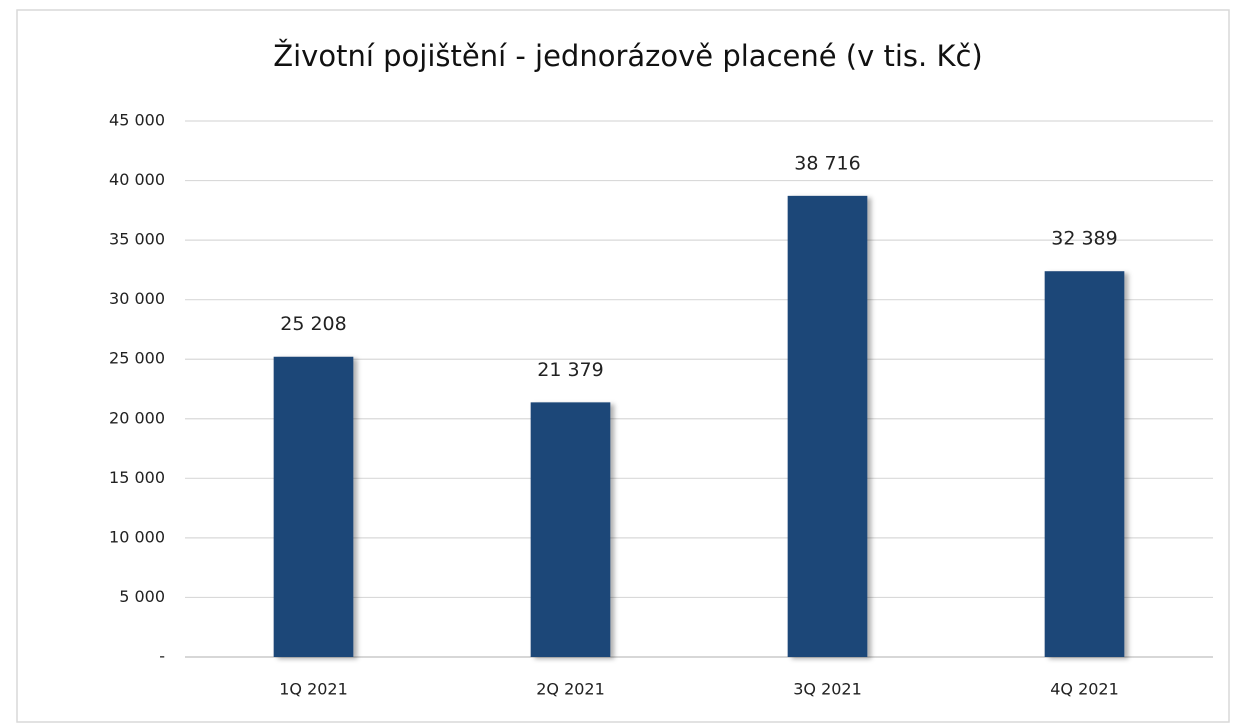 The height and width of the screenshot is (726, 1238). What do you see at coordinates (827, 689) in the screenshot?
I see `x-tick-label: 3Q 2021` at bounding box center [827, 689].